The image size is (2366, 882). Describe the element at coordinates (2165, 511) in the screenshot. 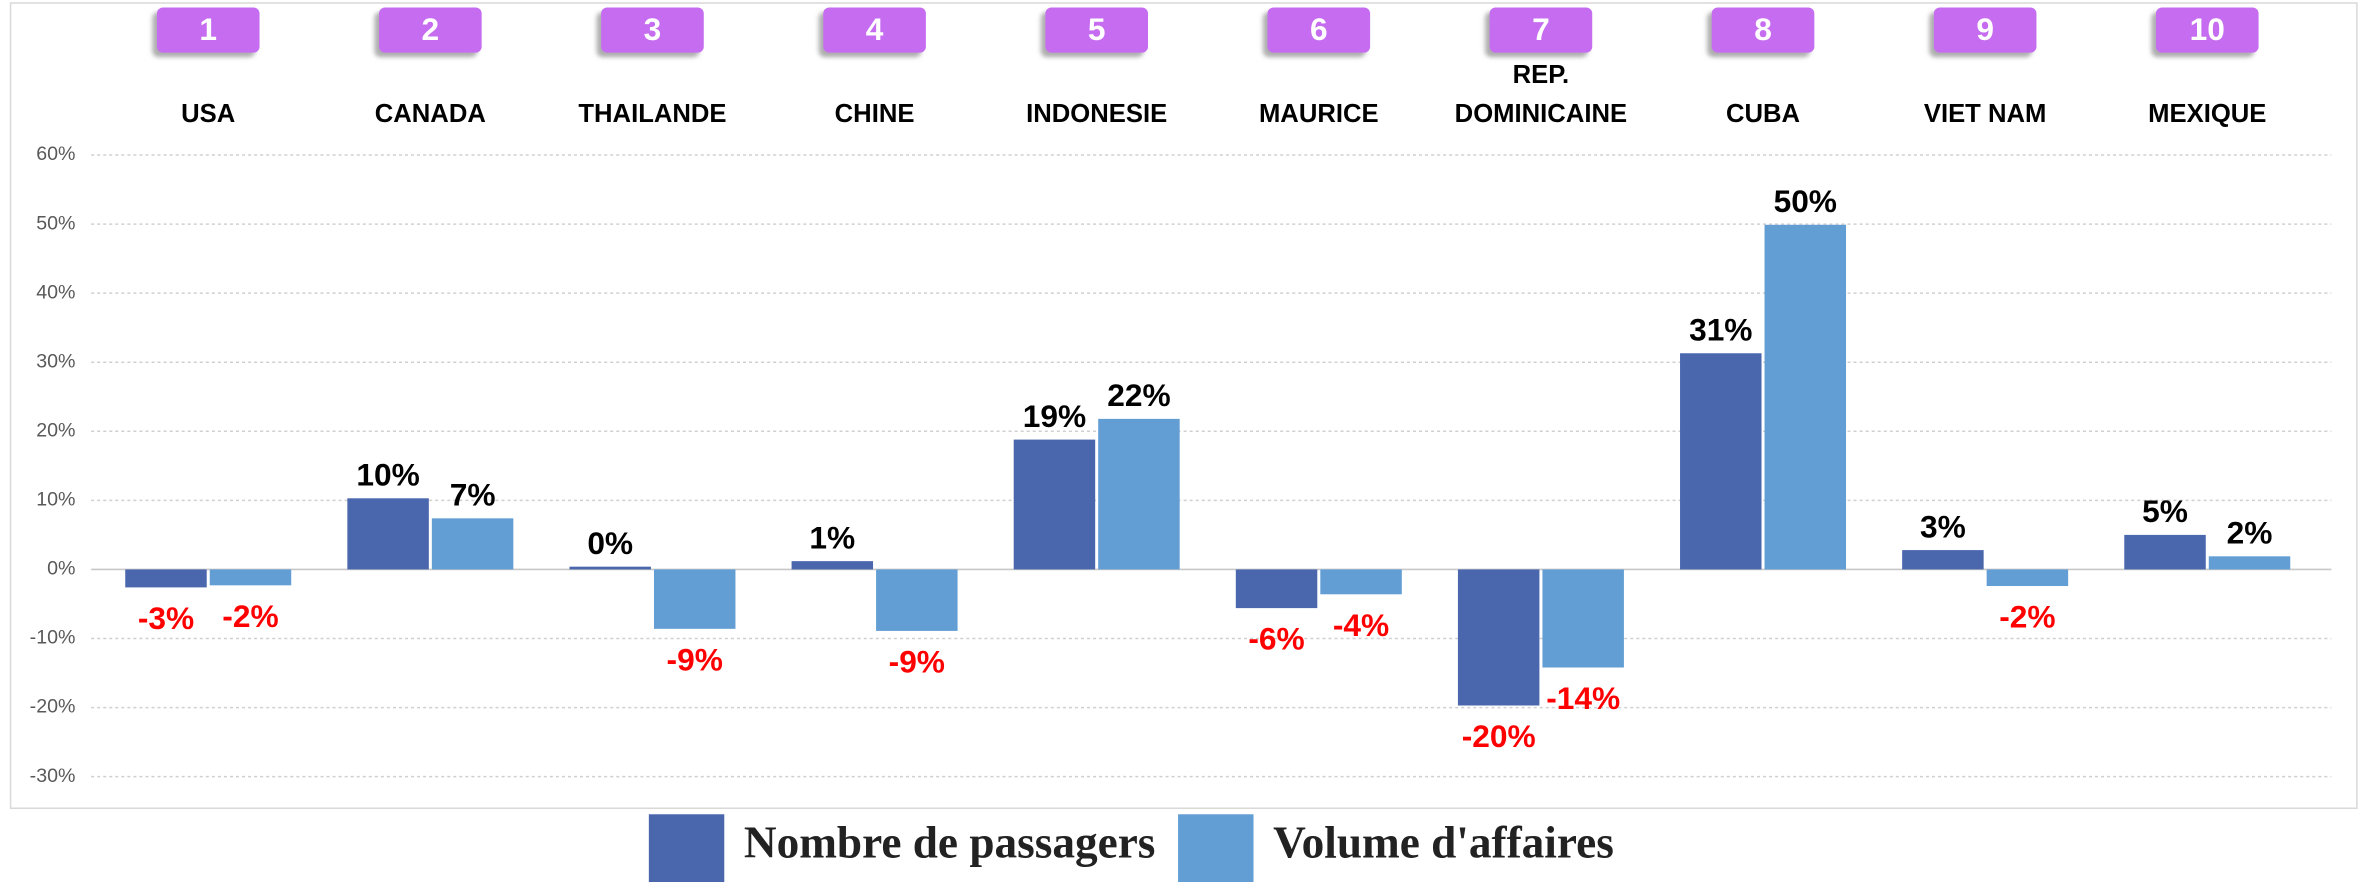

I see `data-label: 5%` at that location.